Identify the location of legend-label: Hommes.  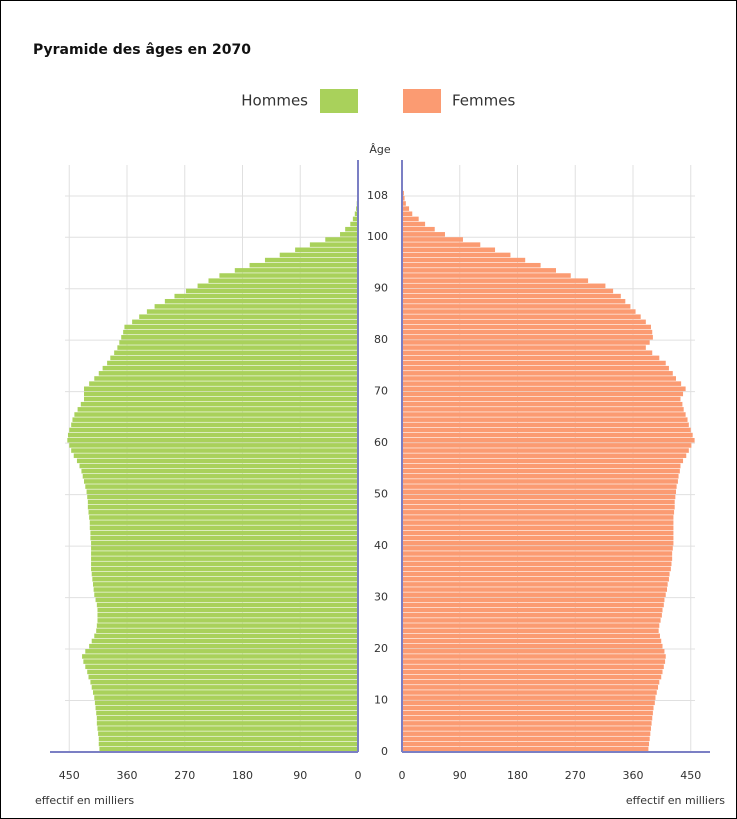
(274, 101).